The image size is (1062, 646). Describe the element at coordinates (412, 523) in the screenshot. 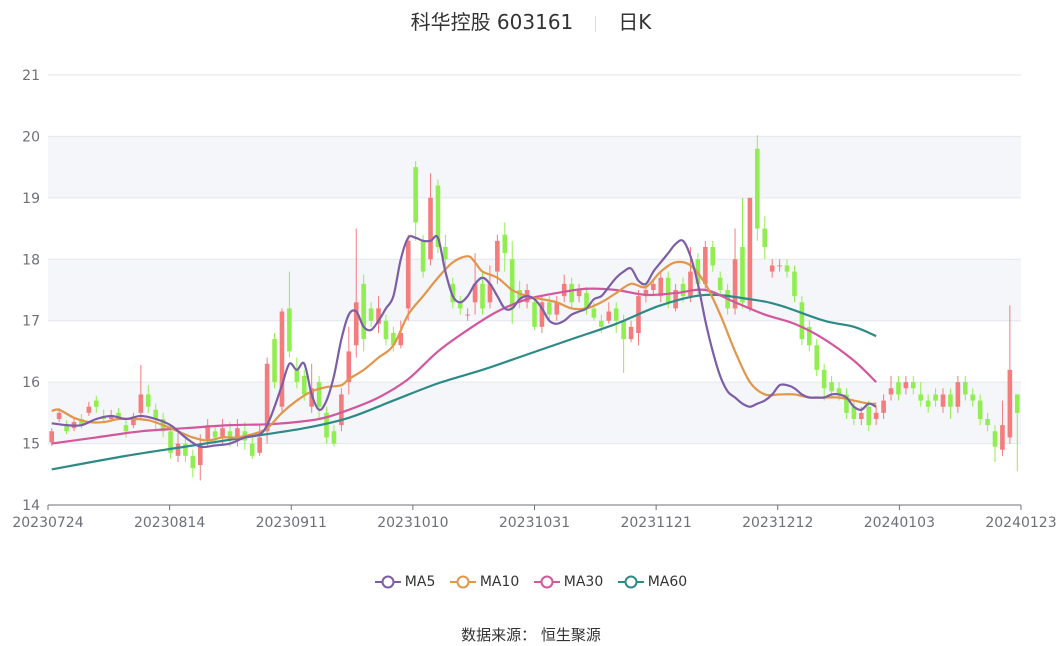

I see `x-tick-label: 20231010` at that location.